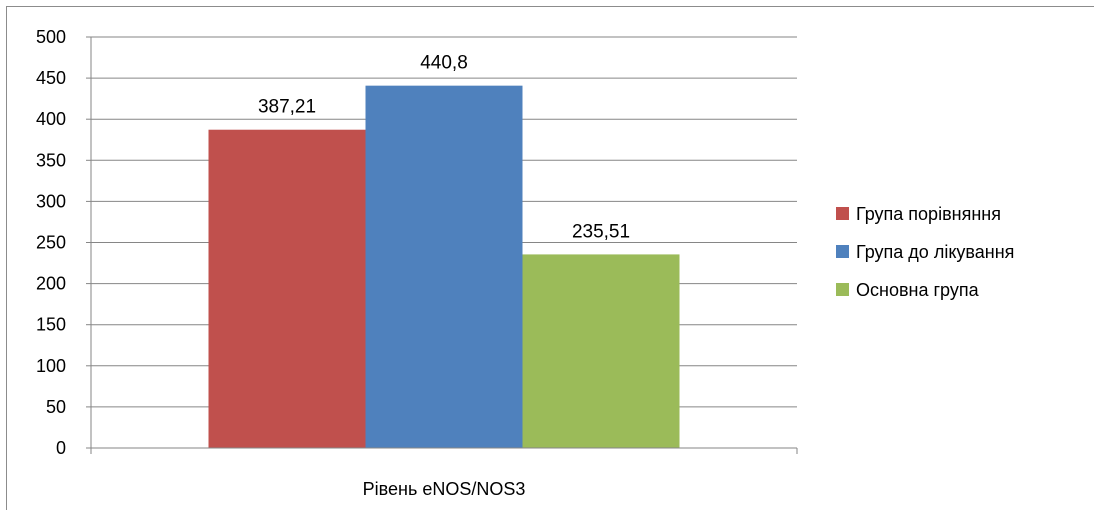 The height and width of the screenshot is (510, 1094). I want to click on category-label: Рівень eNOS/NOS3, so click(444, 489).